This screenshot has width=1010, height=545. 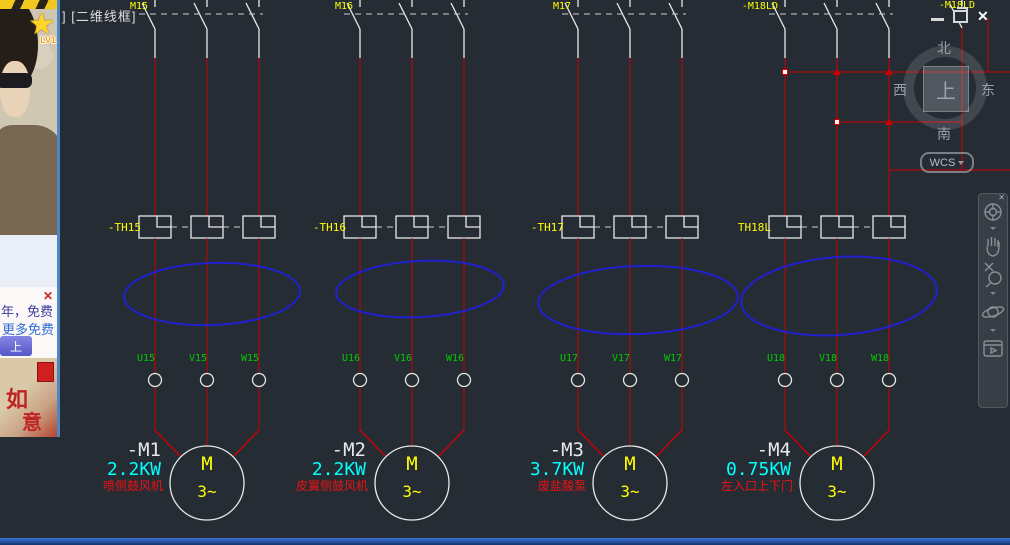 I want to click on motor-power: 0.75KW, so click(x=758, y=469).